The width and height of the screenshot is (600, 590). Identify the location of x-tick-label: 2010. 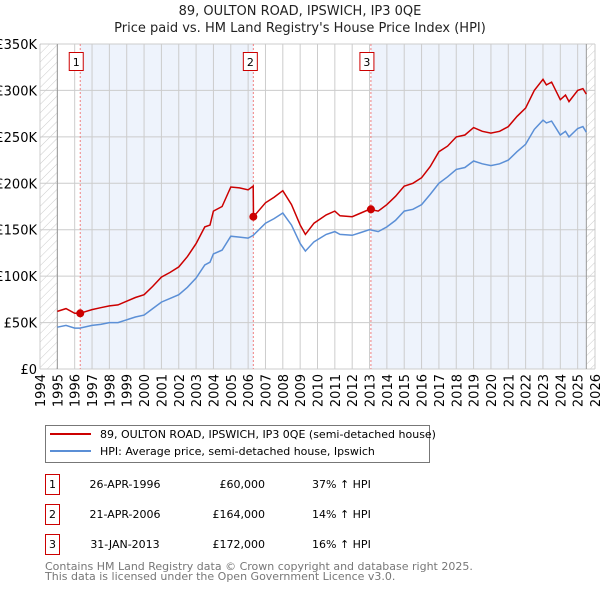
(319, 390).